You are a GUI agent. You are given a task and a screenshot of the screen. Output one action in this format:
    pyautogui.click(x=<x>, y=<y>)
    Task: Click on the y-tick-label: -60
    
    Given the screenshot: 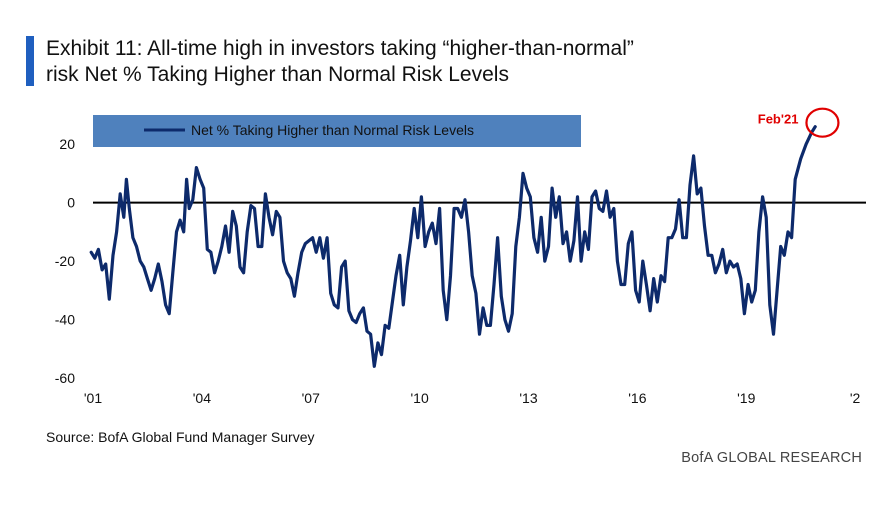 What is the action you would take?
    pyautogui.click(x=65, y=378)
    